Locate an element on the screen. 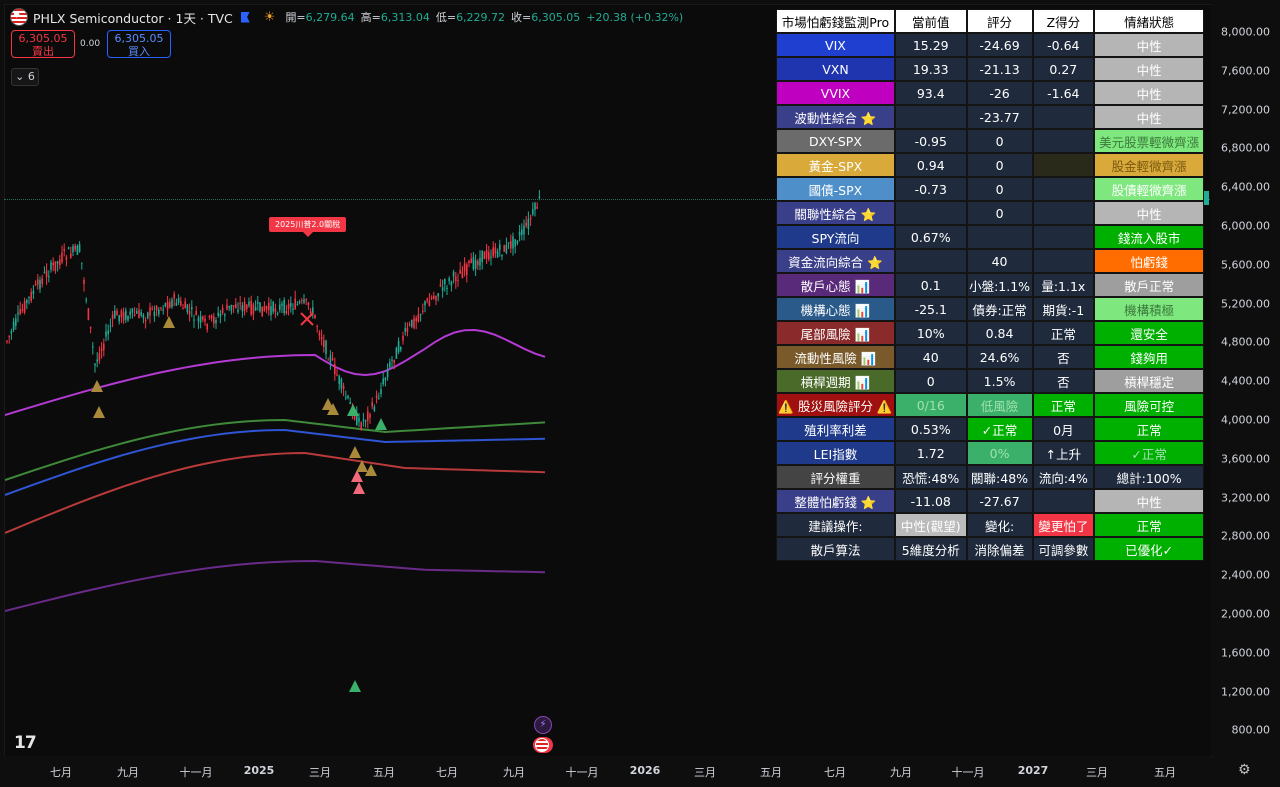 This screenshot has height=787, width=1280. table-header-row: 市場怕虧錢監測Pro 當前值 評分 Z得分 情緒狀態 is located at coordinates (990, 21).